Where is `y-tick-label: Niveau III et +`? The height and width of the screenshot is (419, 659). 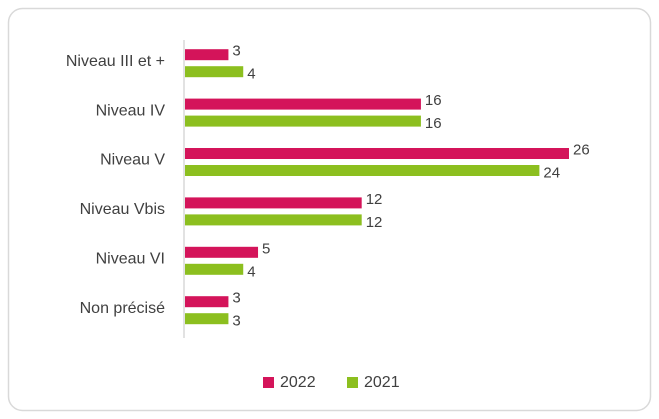
y-tick-label: Niveau III et + is located at coordinates (115, 61).